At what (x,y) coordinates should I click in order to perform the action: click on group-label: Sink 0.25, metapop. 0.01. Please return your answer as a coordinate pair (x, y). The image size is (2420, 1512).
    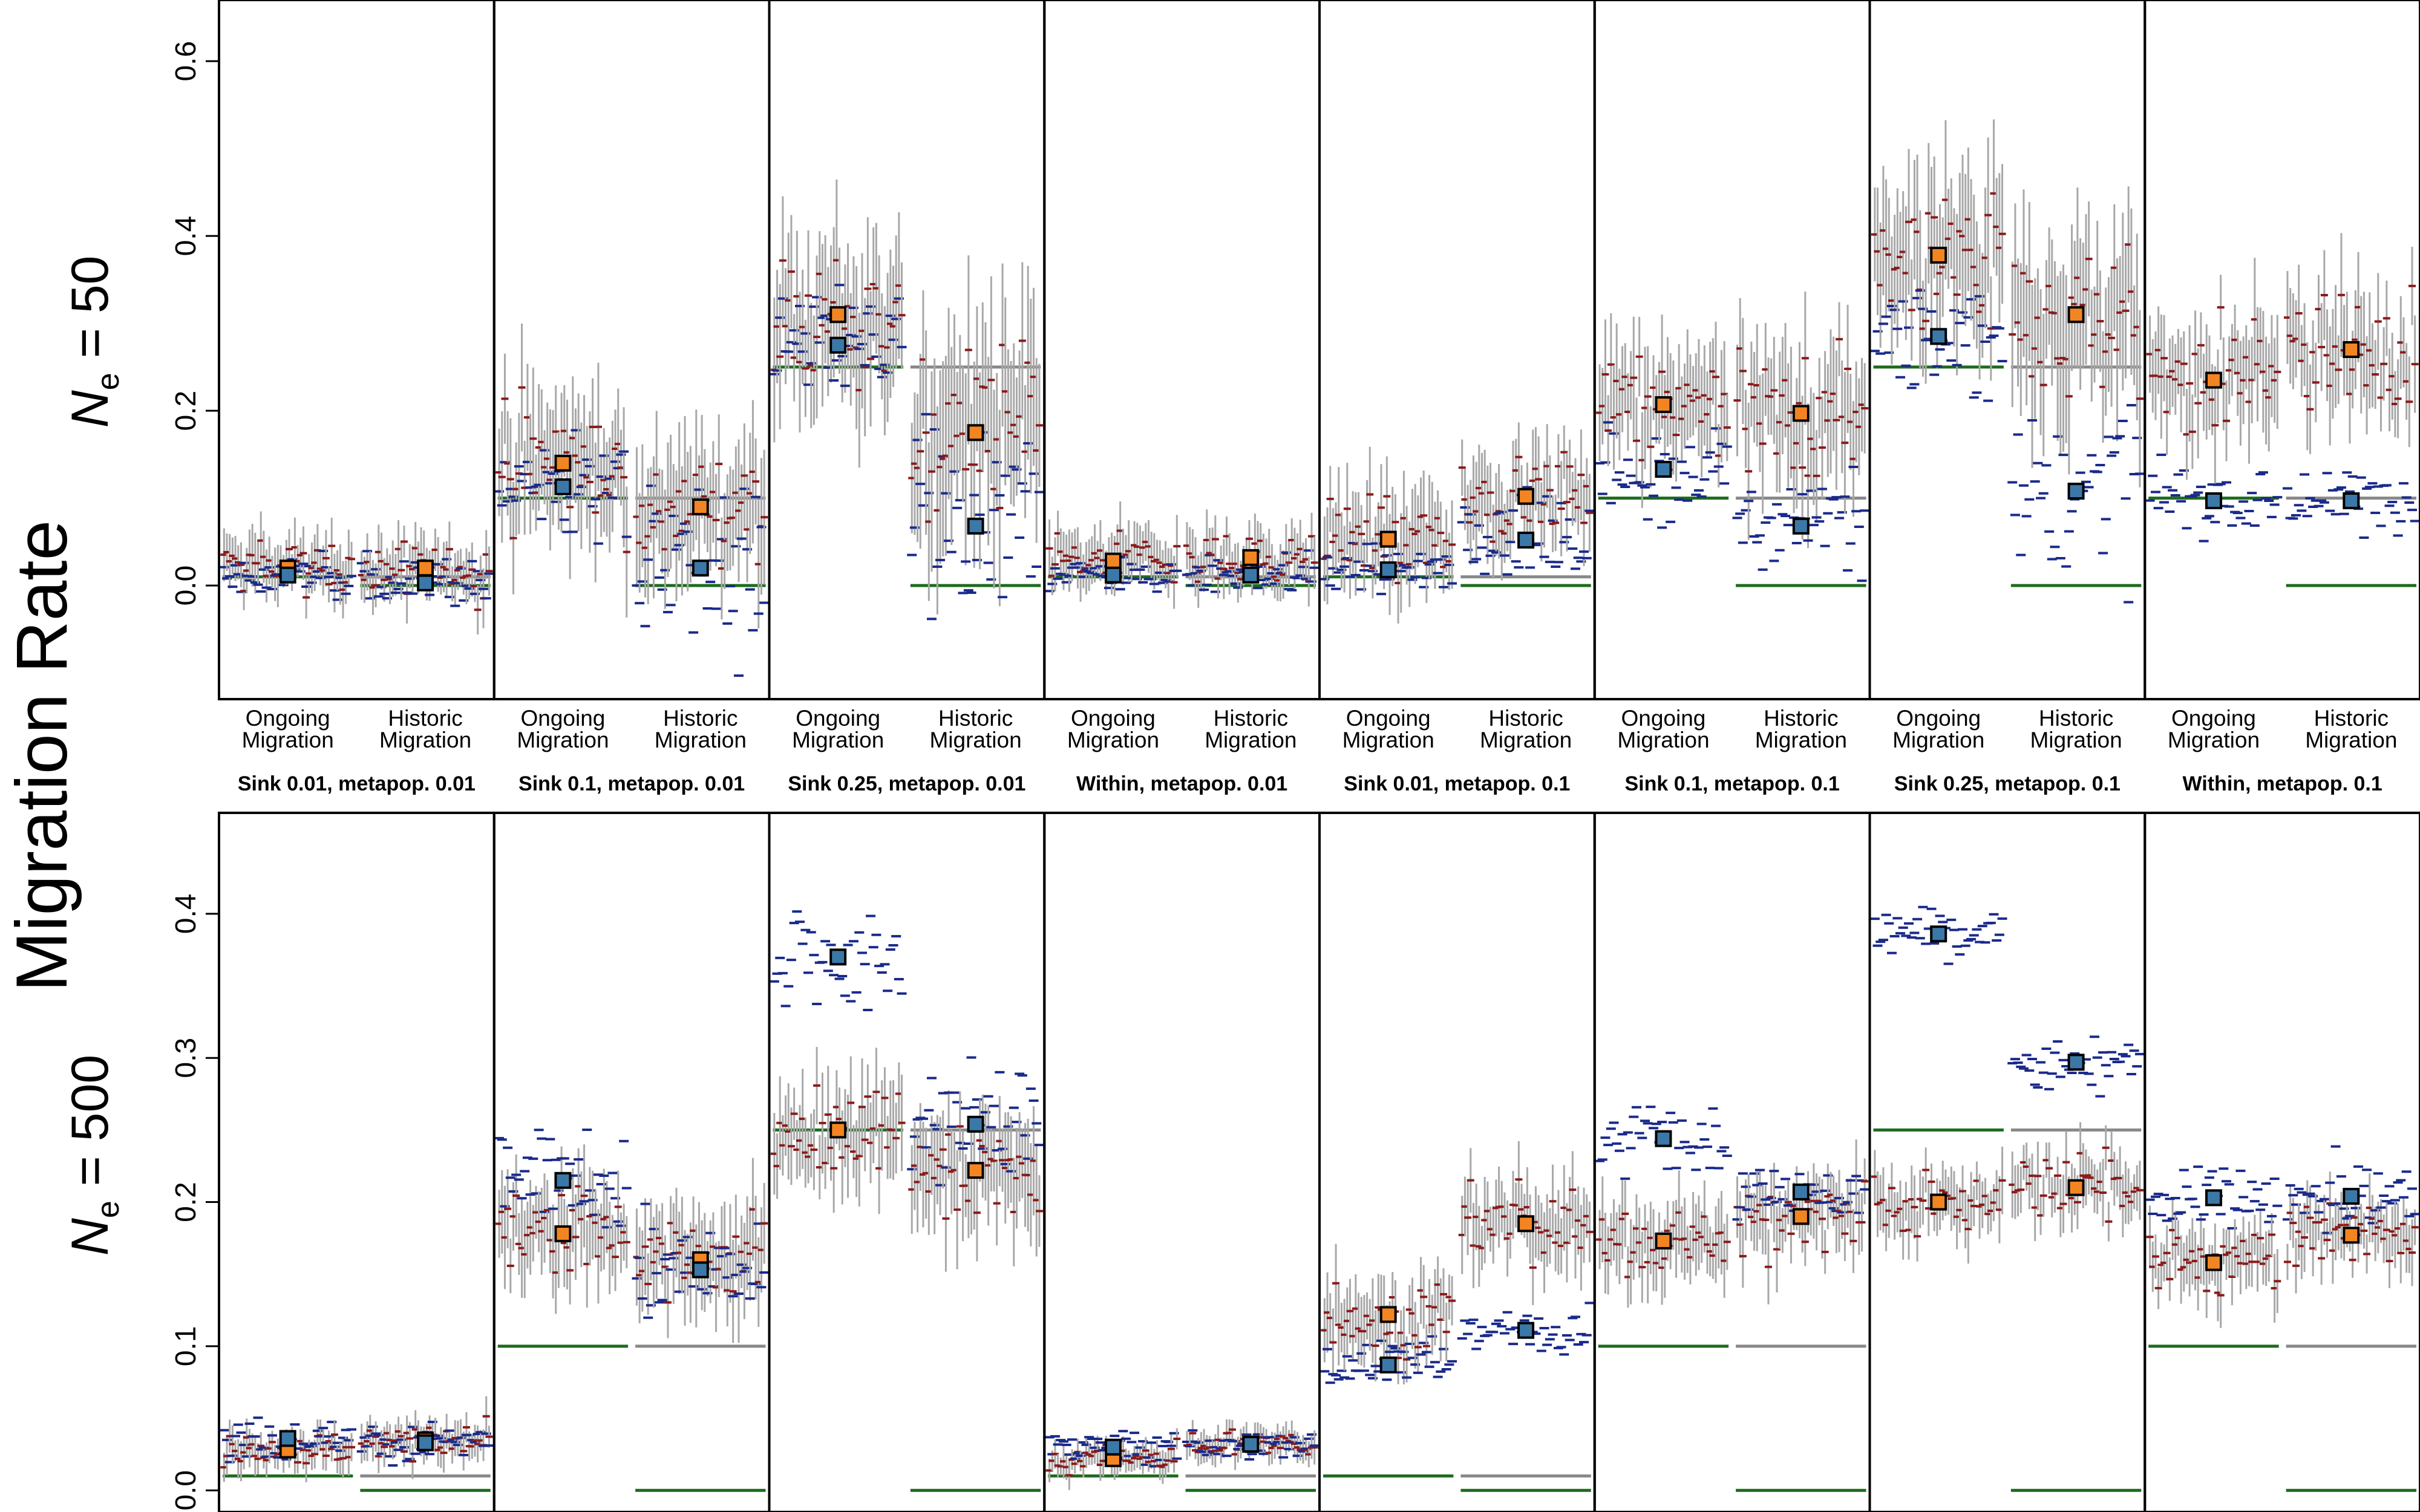
    Looking at the image, I should click on (906, 783).